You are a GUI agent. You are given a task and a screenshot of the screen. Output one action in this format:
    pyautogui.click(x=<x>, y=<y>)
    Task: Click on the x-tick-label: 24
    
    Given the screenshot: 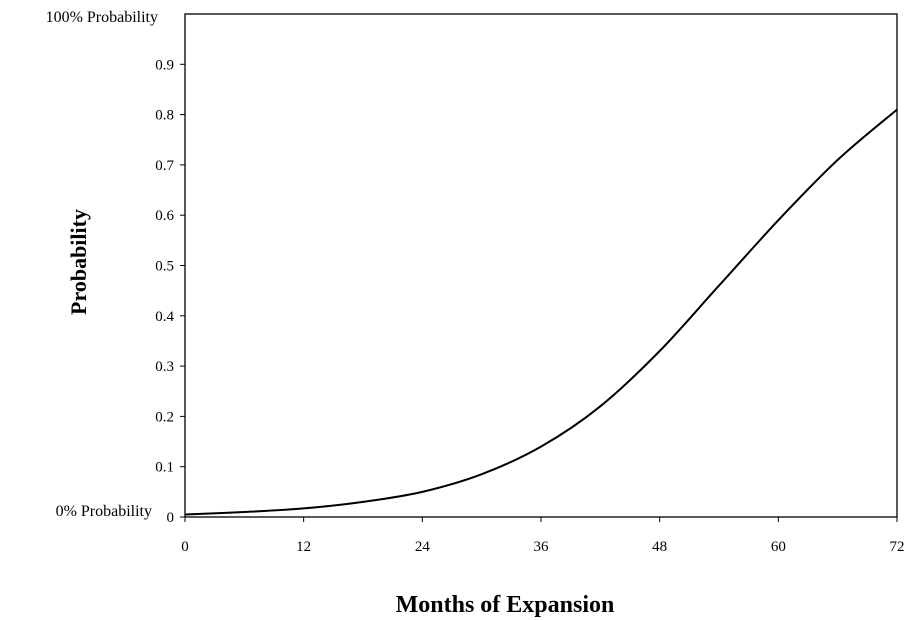 What is the action you would take?
    pyautogui.click(x=423, y=547)
    